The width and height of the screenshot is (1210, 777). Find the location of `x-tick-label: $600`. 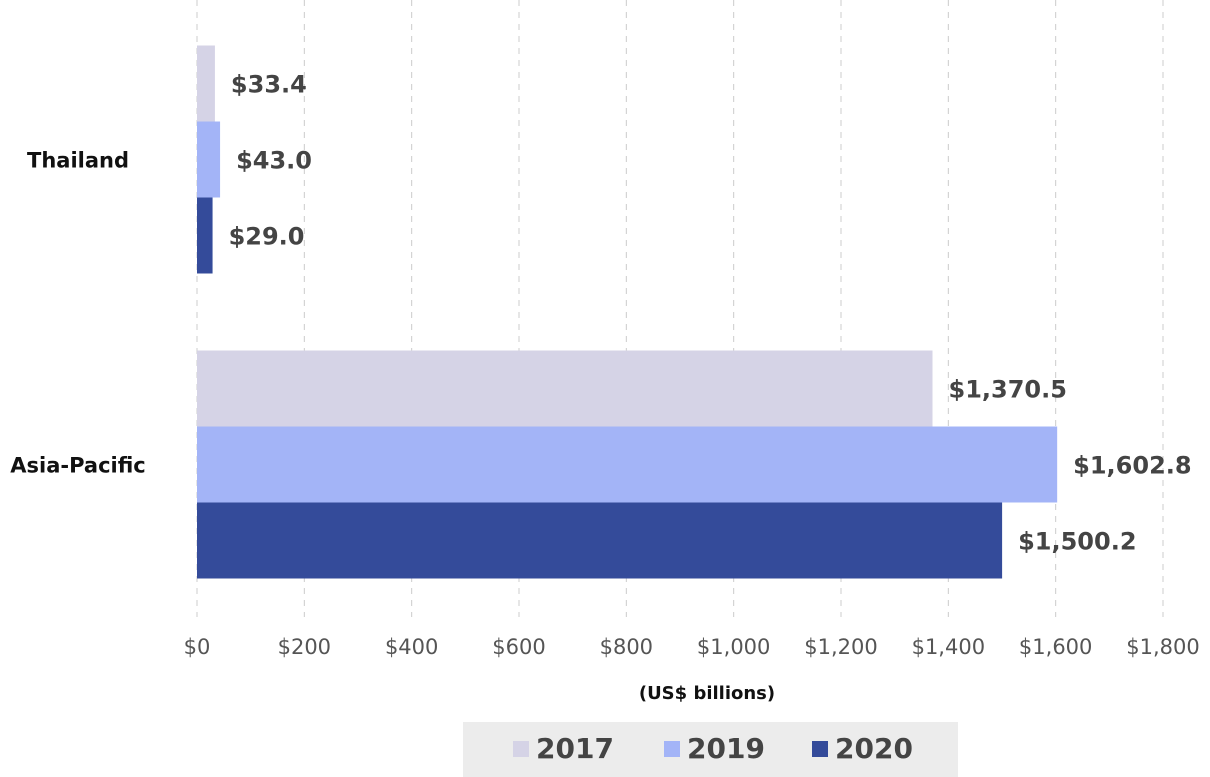

x-tick-label: $600 is located at coordinates (518, 647).